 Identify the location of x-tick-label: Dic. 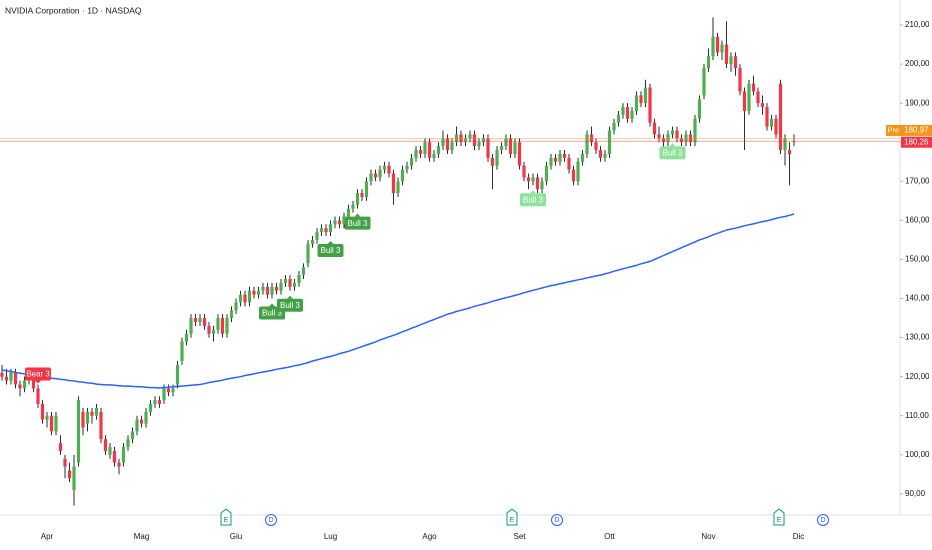
(799, 536).